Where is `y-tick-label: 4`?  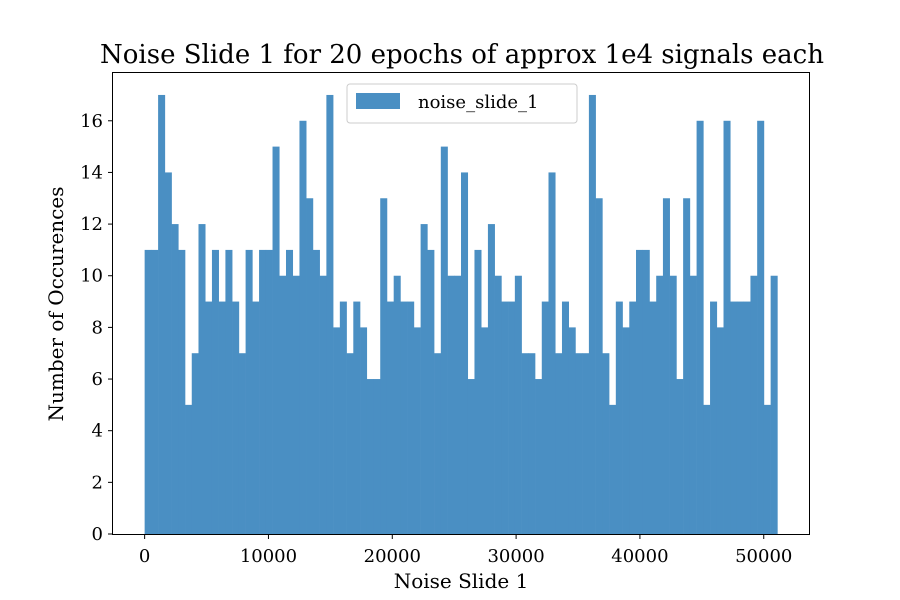
y-tick-label: 4 is located at coordinates (97, 431).